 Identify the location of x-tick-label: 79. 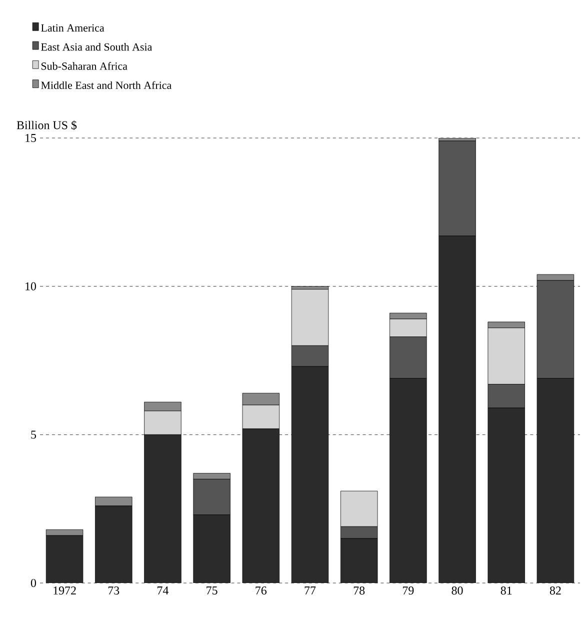
(408, 590).